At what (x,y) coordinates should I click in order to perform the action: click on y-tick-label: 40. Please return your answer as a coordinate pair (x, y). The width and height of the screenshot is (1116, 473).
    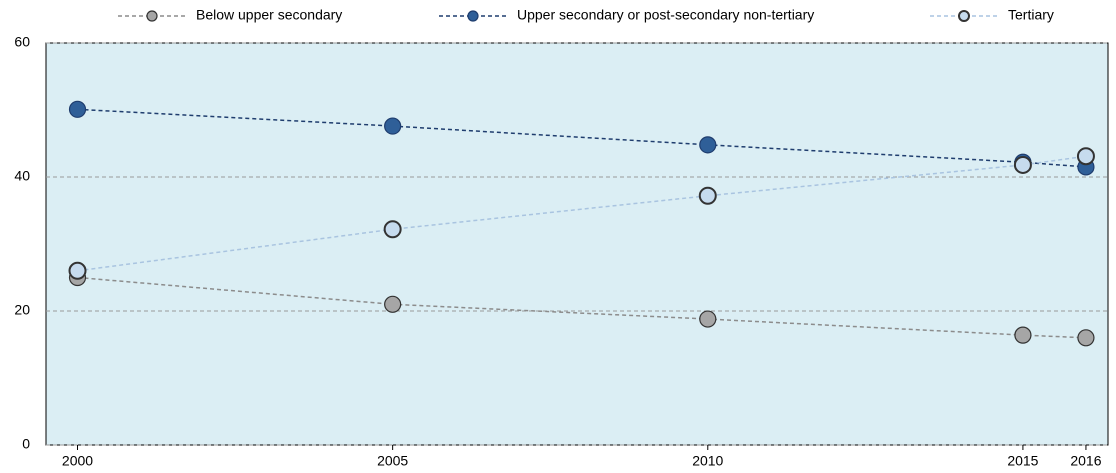
    Looking at the image, I should click on (22, 176).